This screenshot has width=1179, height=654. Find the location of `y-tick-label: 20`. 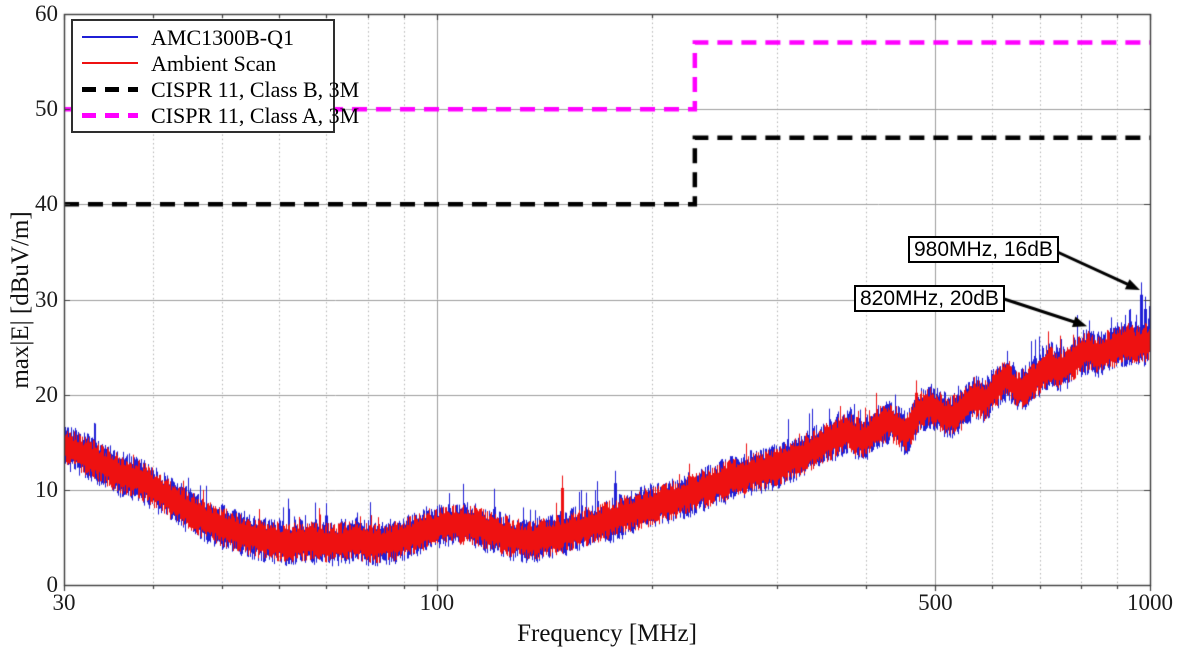

y-tick-label: 20 is located at coordinates (46, 394).